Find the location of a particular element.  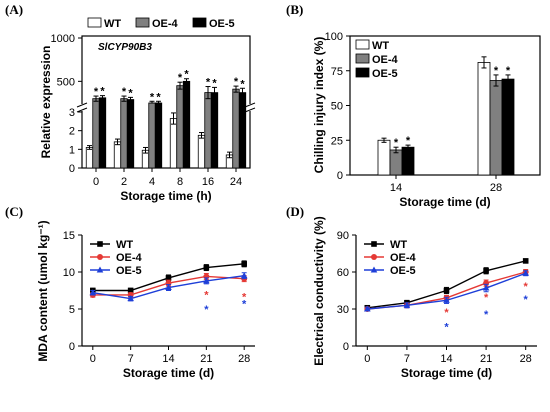

y-tick-label-a: 500 is located at coordinates (66, 82).